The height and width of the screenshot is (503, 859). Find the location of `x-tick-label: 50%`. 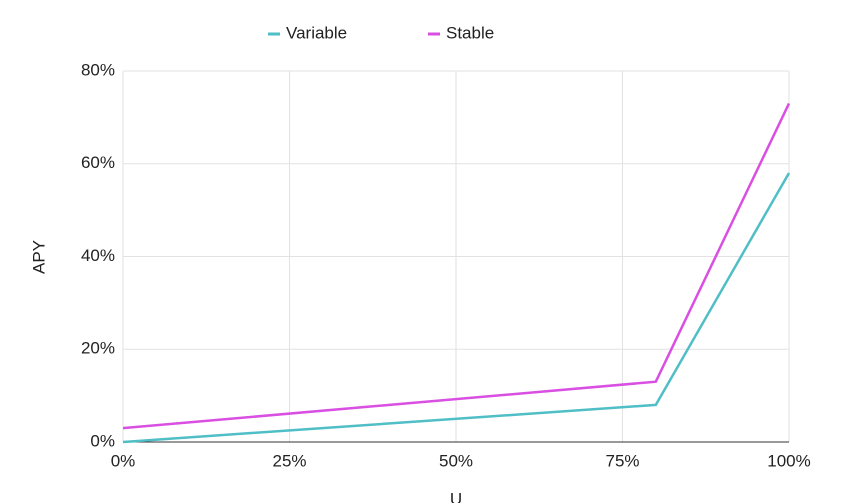

x-tick-label: 50% is located at coordinates (456, 460).